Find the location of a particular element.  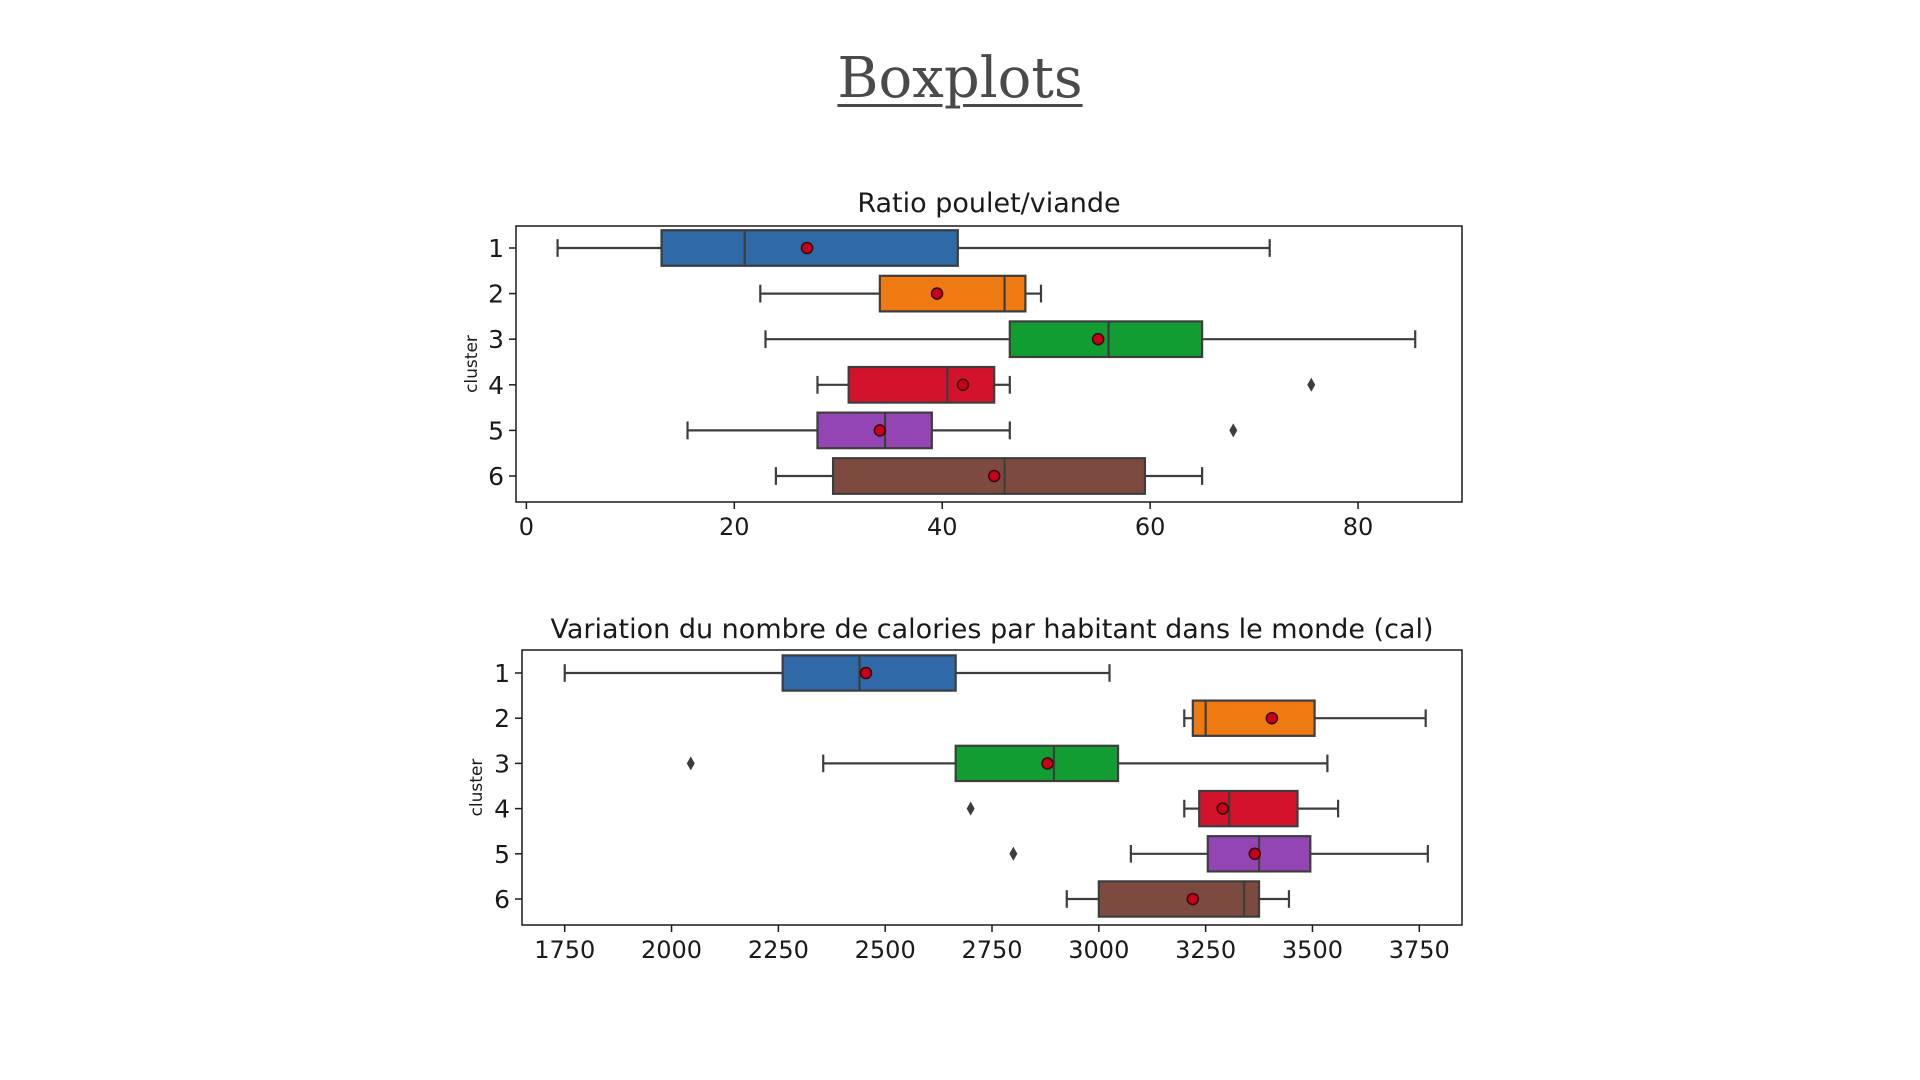

x-tick-label: 2250 is located at coordinates (778, 950).